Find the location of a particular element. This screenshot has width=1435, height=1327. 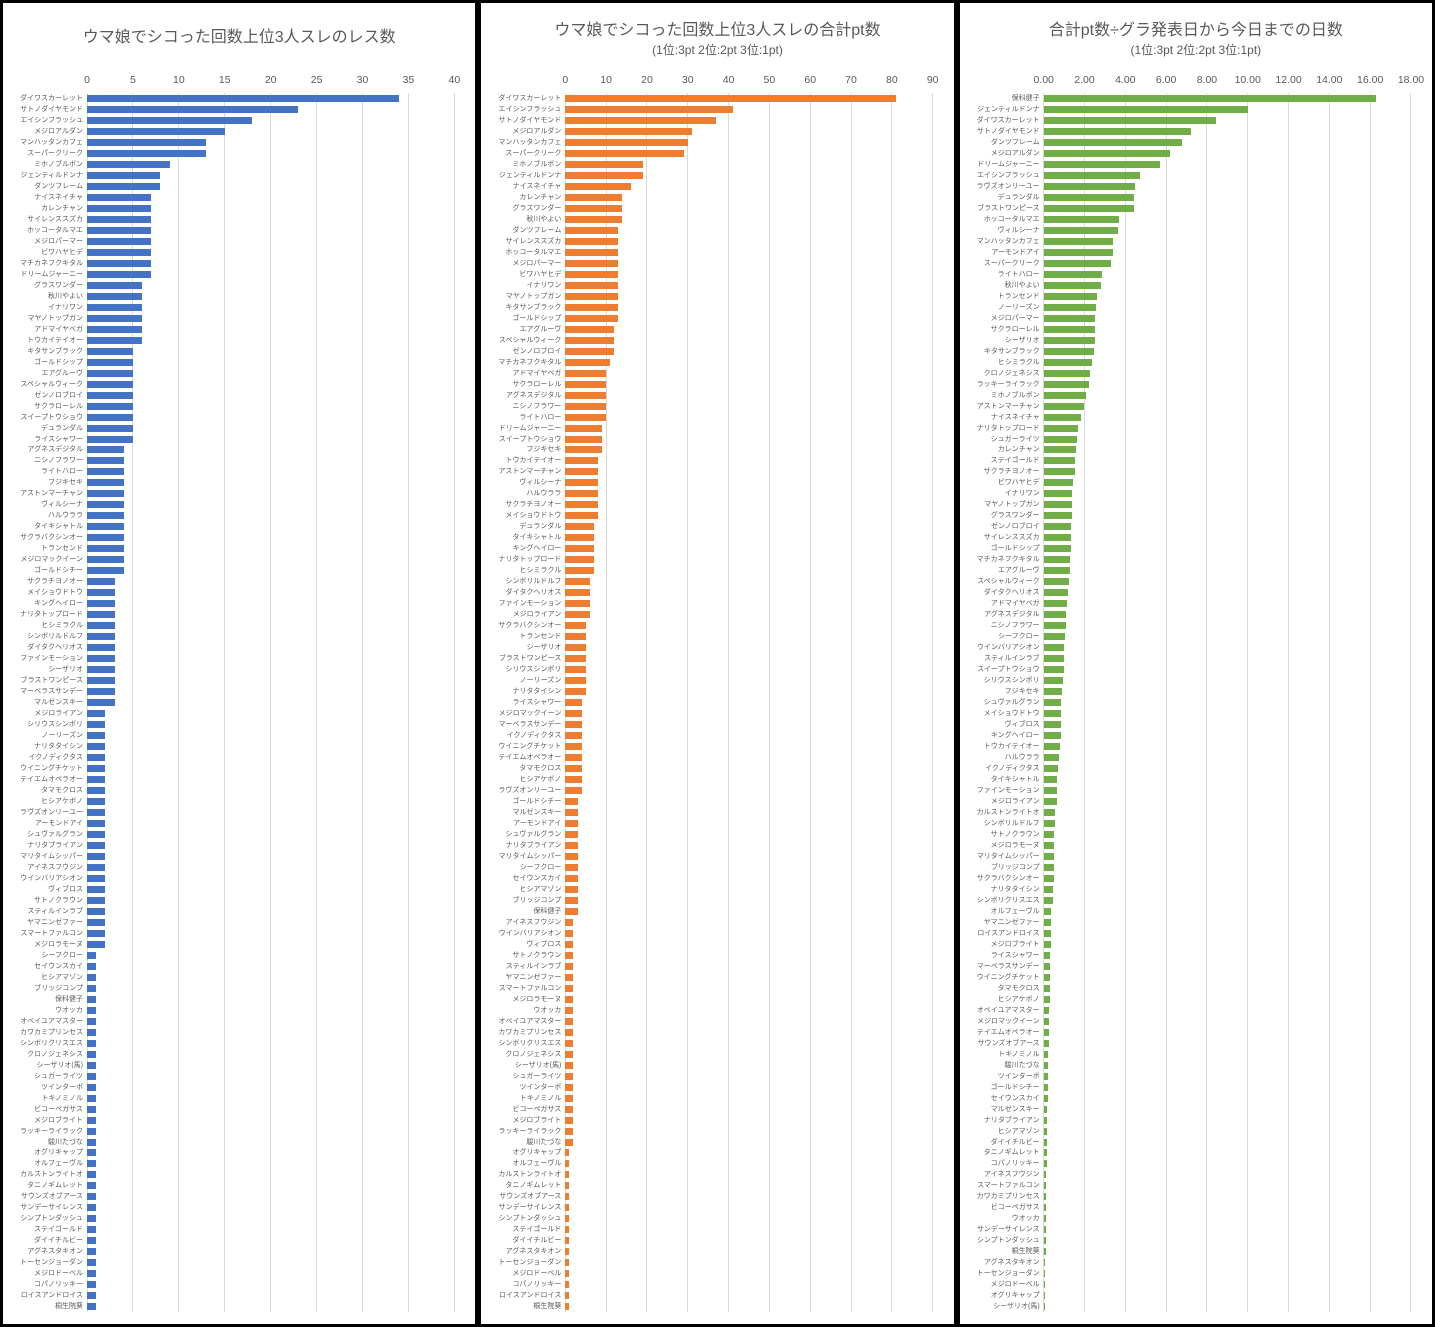

category-label: ダンツフレーム is located at coordinates (537, 230).